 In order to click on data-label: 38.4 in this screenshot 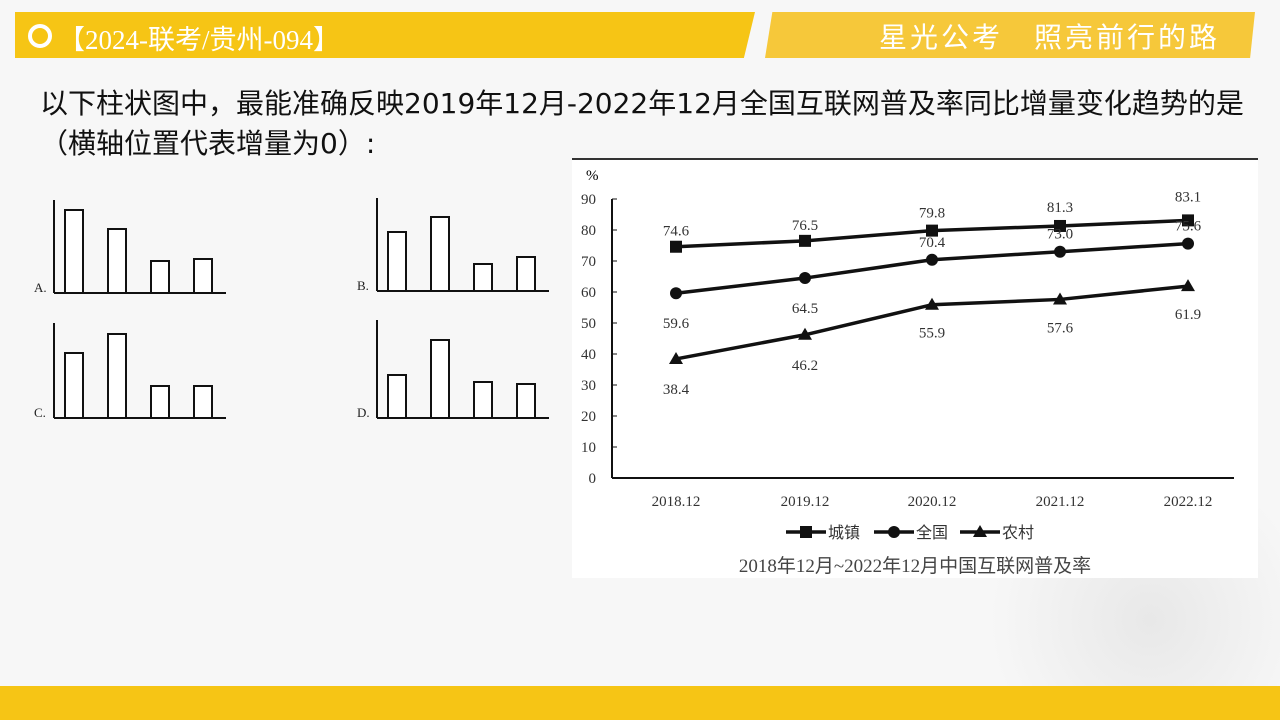, I will do `click(676, 390)`.